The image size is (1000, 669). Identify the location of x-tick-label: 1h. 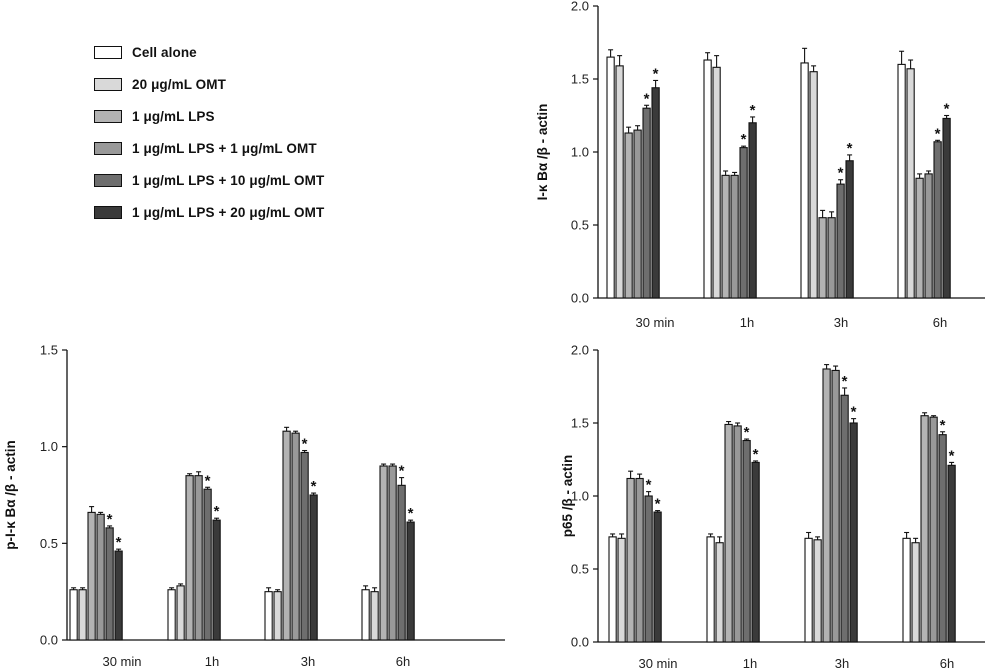
(750, 662).